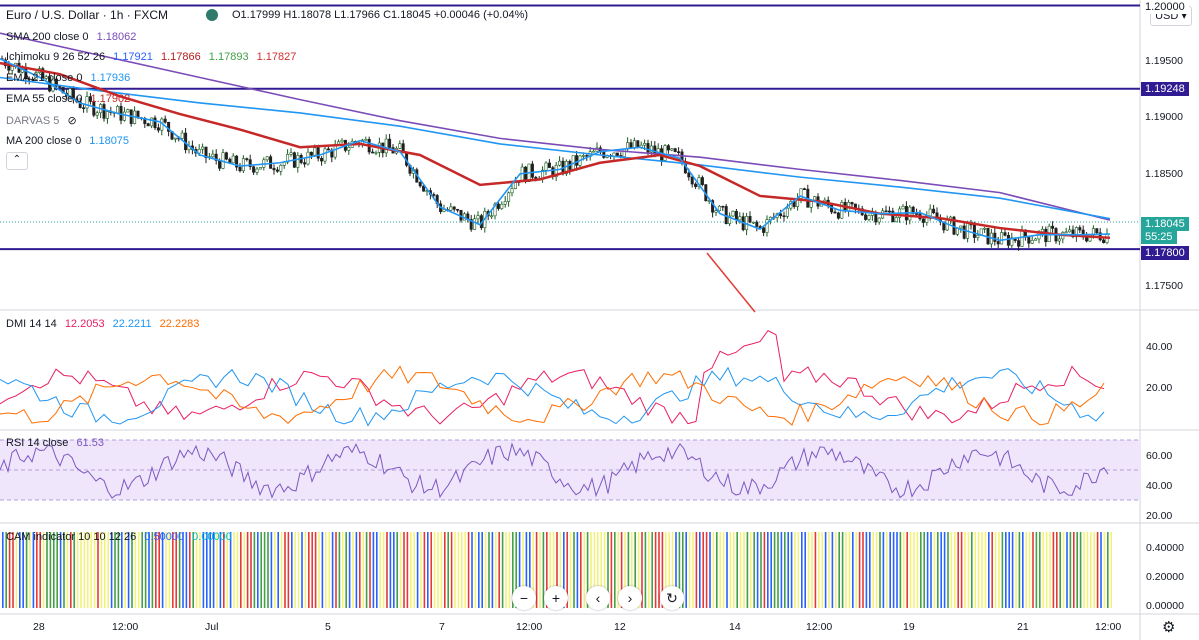 The width and height of the screenshot is (1199, 640). What do you see at coordinates (1159, 237) in the screenshot?
I see `price-tag-countdown: 55:25` at bounding box center [1159, 237].